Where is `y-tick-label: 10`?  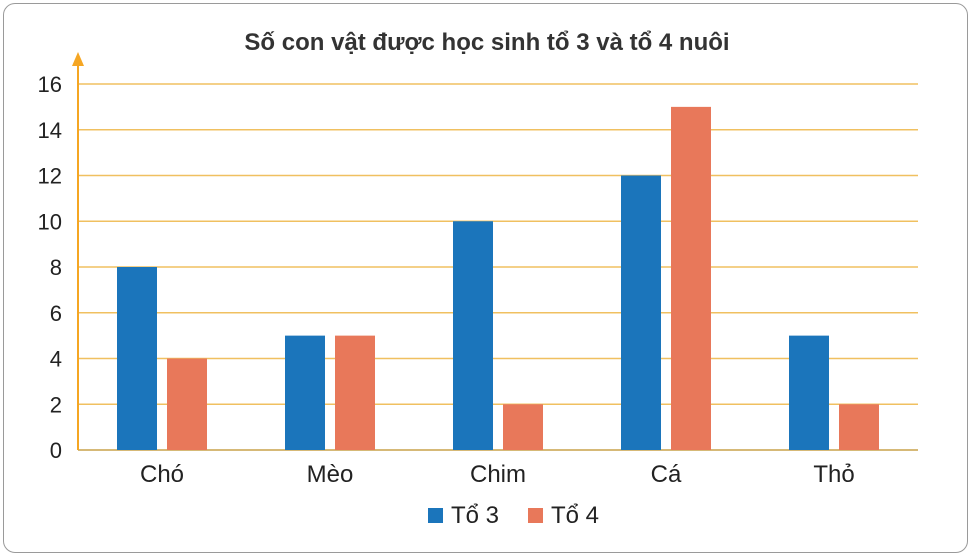
y-tick-label: 10 is located at coordinates (50, 221).